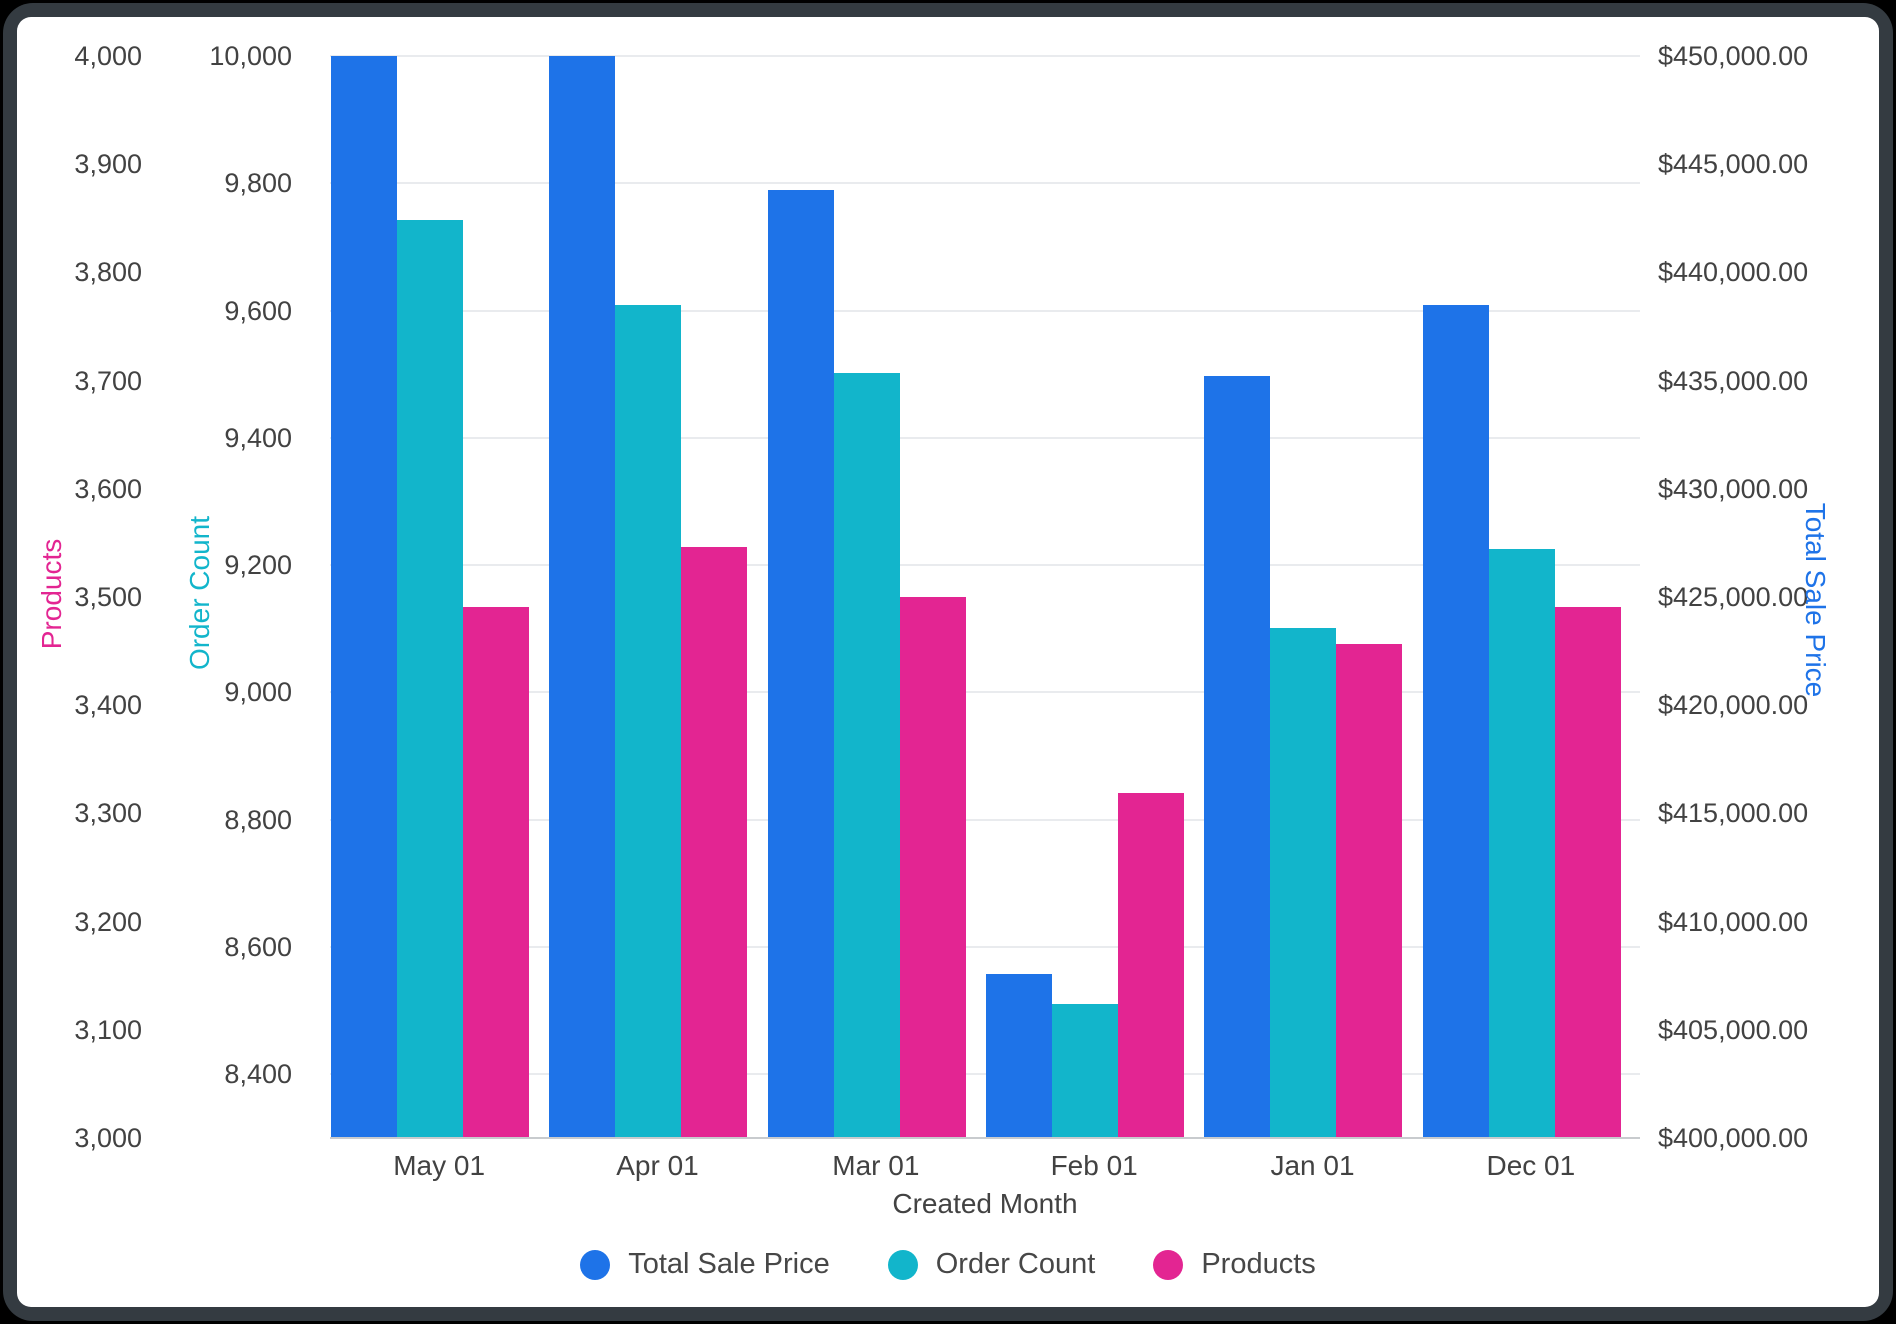  Describe the element at coordinates (1733, 164) in the screenshot. I see `price-tick-label: $445,000.00` at that location.